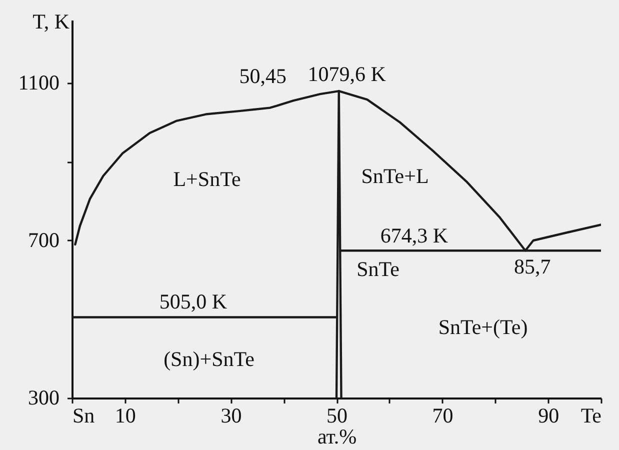  What do you see at coordinates (39, 82) in the screenshot?
I see `y-tick-label: 1100` at bounding box center [39, 82].